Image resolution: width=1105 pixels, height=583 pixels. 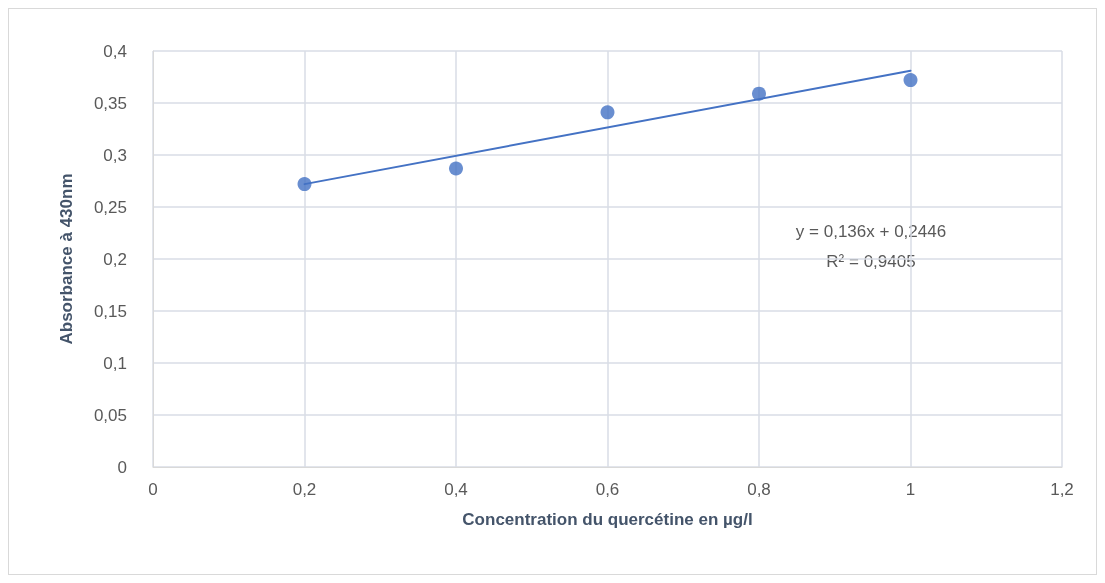 What do you see at coordinates (110, 311) in the screenshot?
I see `y-tick-label: 0,15` at bounding box center [110, 311].